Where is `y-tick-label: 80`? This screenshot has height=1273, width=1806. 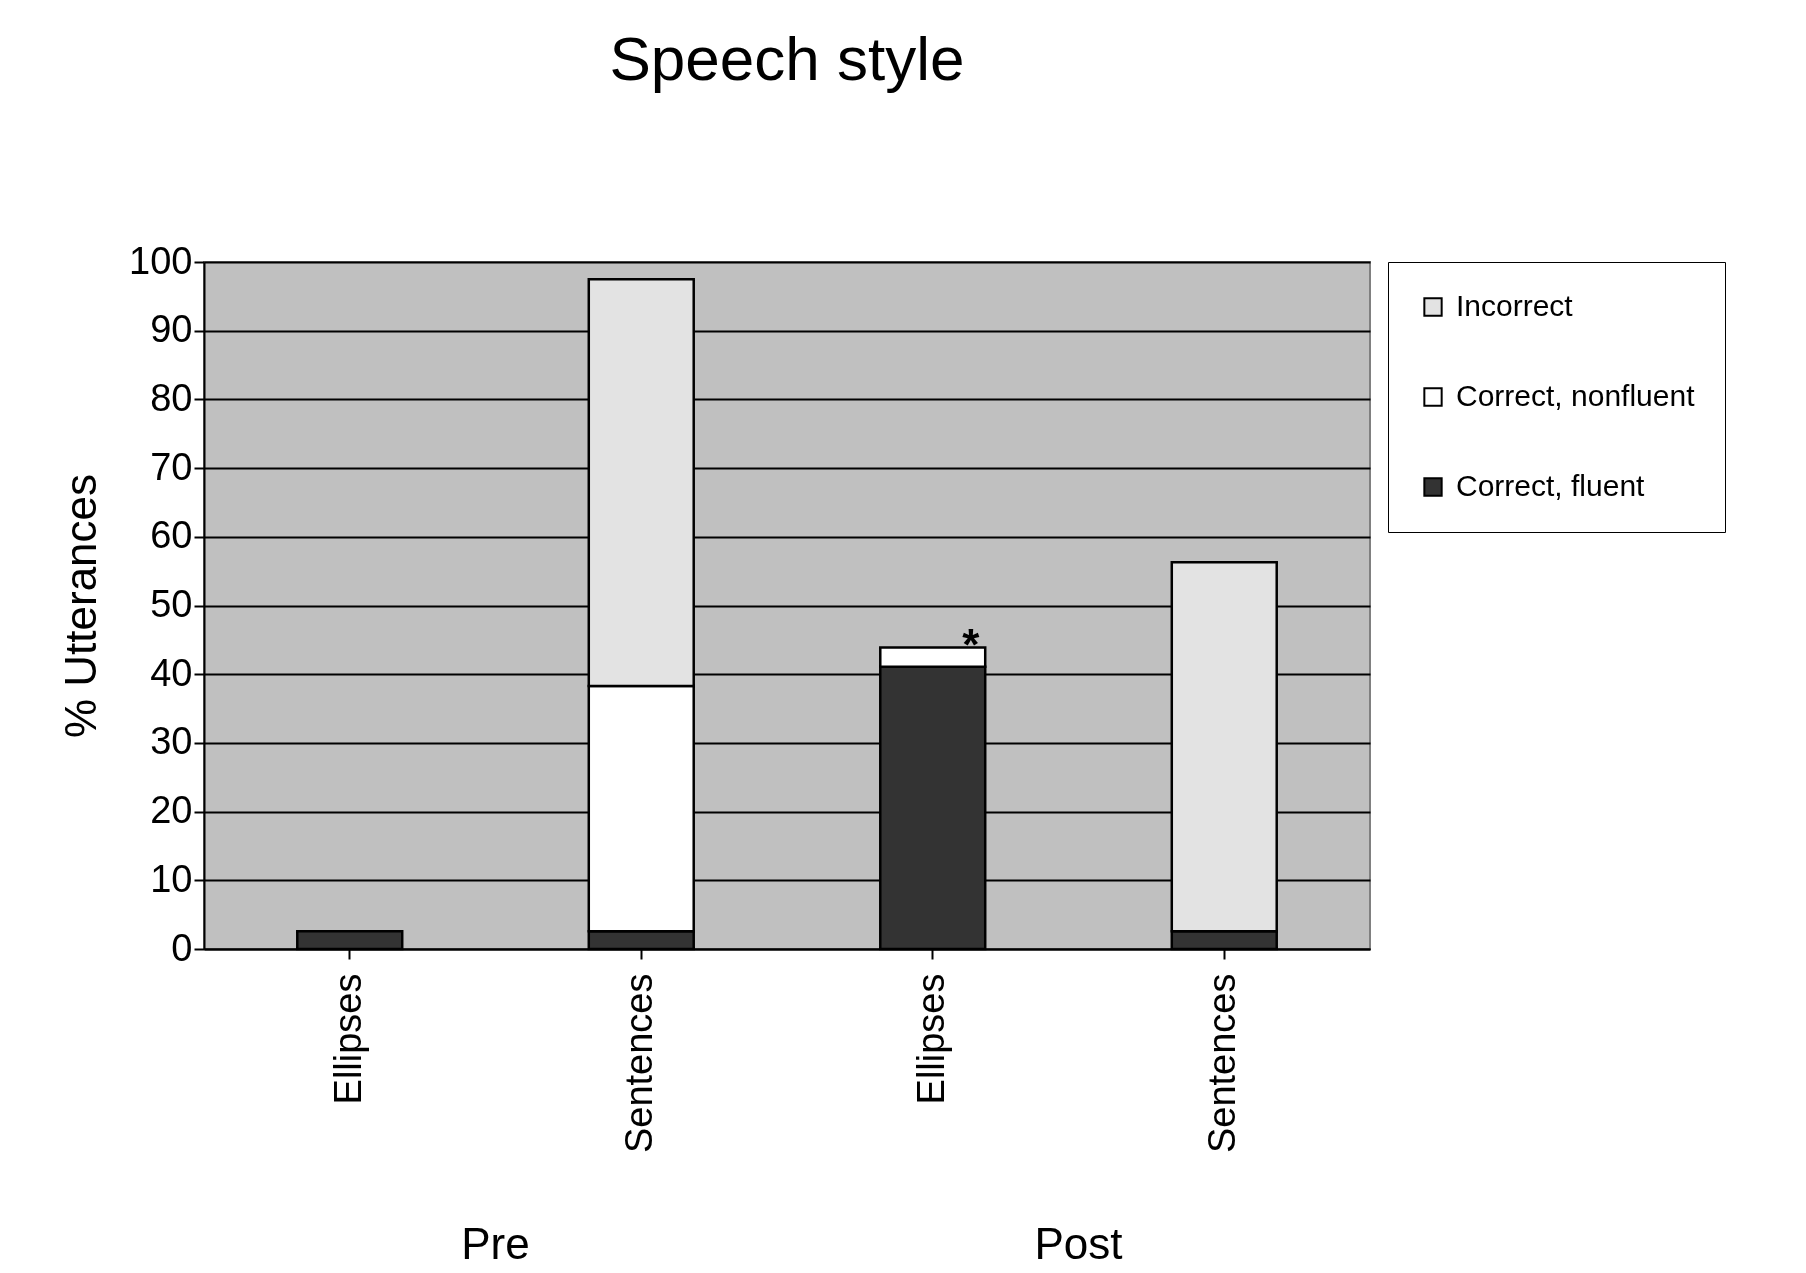
y-tick-label: 80 is located at coordinates (171, 397).